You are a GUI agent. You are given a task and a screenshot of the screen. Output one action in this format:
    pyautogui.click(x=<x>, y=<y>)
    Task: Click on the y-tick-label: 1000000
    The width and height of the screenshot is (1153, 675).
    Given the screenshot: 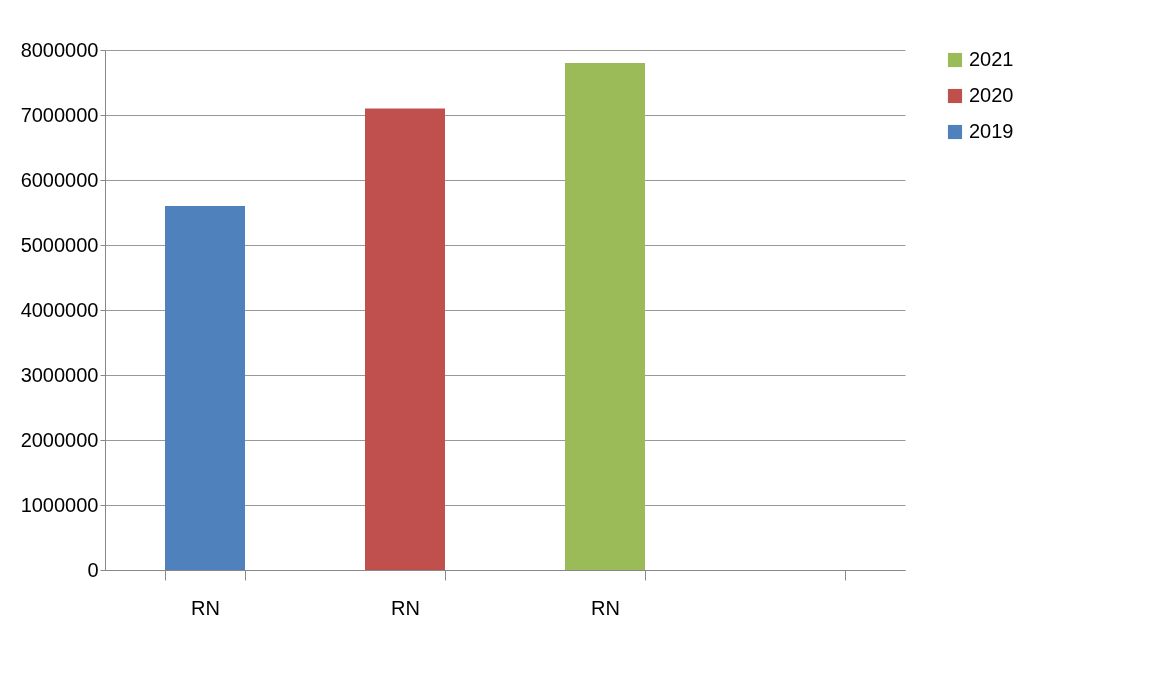 What is the action you would take?
    pyautogui.click(x=59, y=504)
    